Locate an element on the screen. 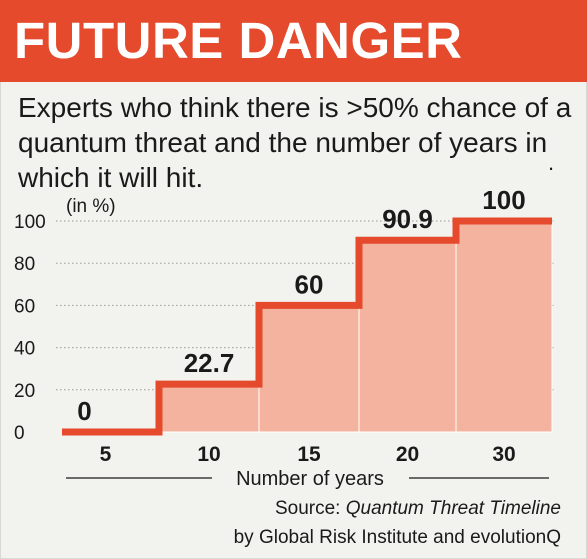  y-tick-20: 20 is located at coordinates (24, 391).